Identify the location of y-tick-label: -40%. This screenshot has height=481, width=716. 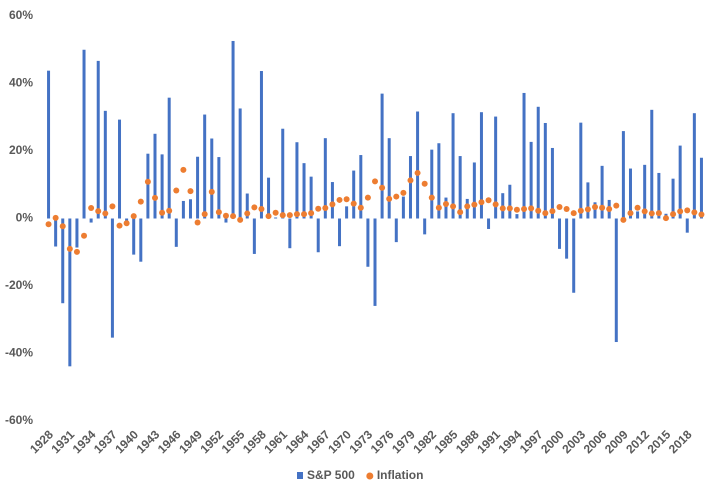
(19, 353).